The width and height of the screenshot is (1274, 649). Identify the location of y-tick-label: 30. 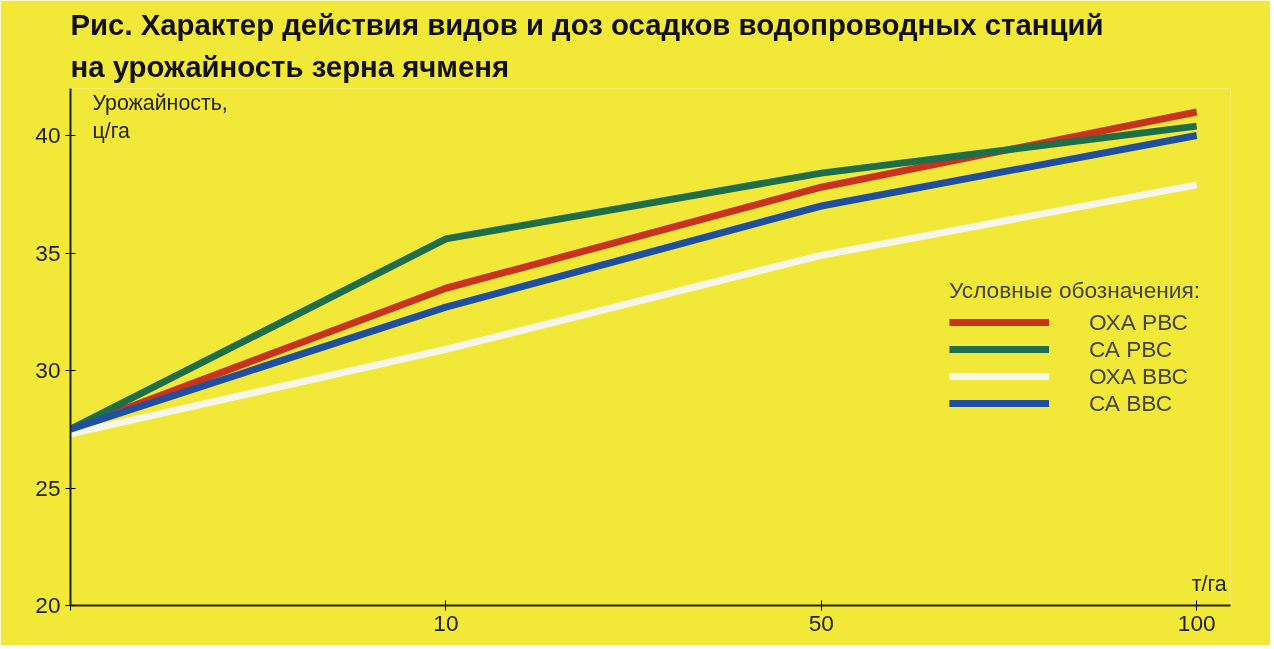
(48, 370).